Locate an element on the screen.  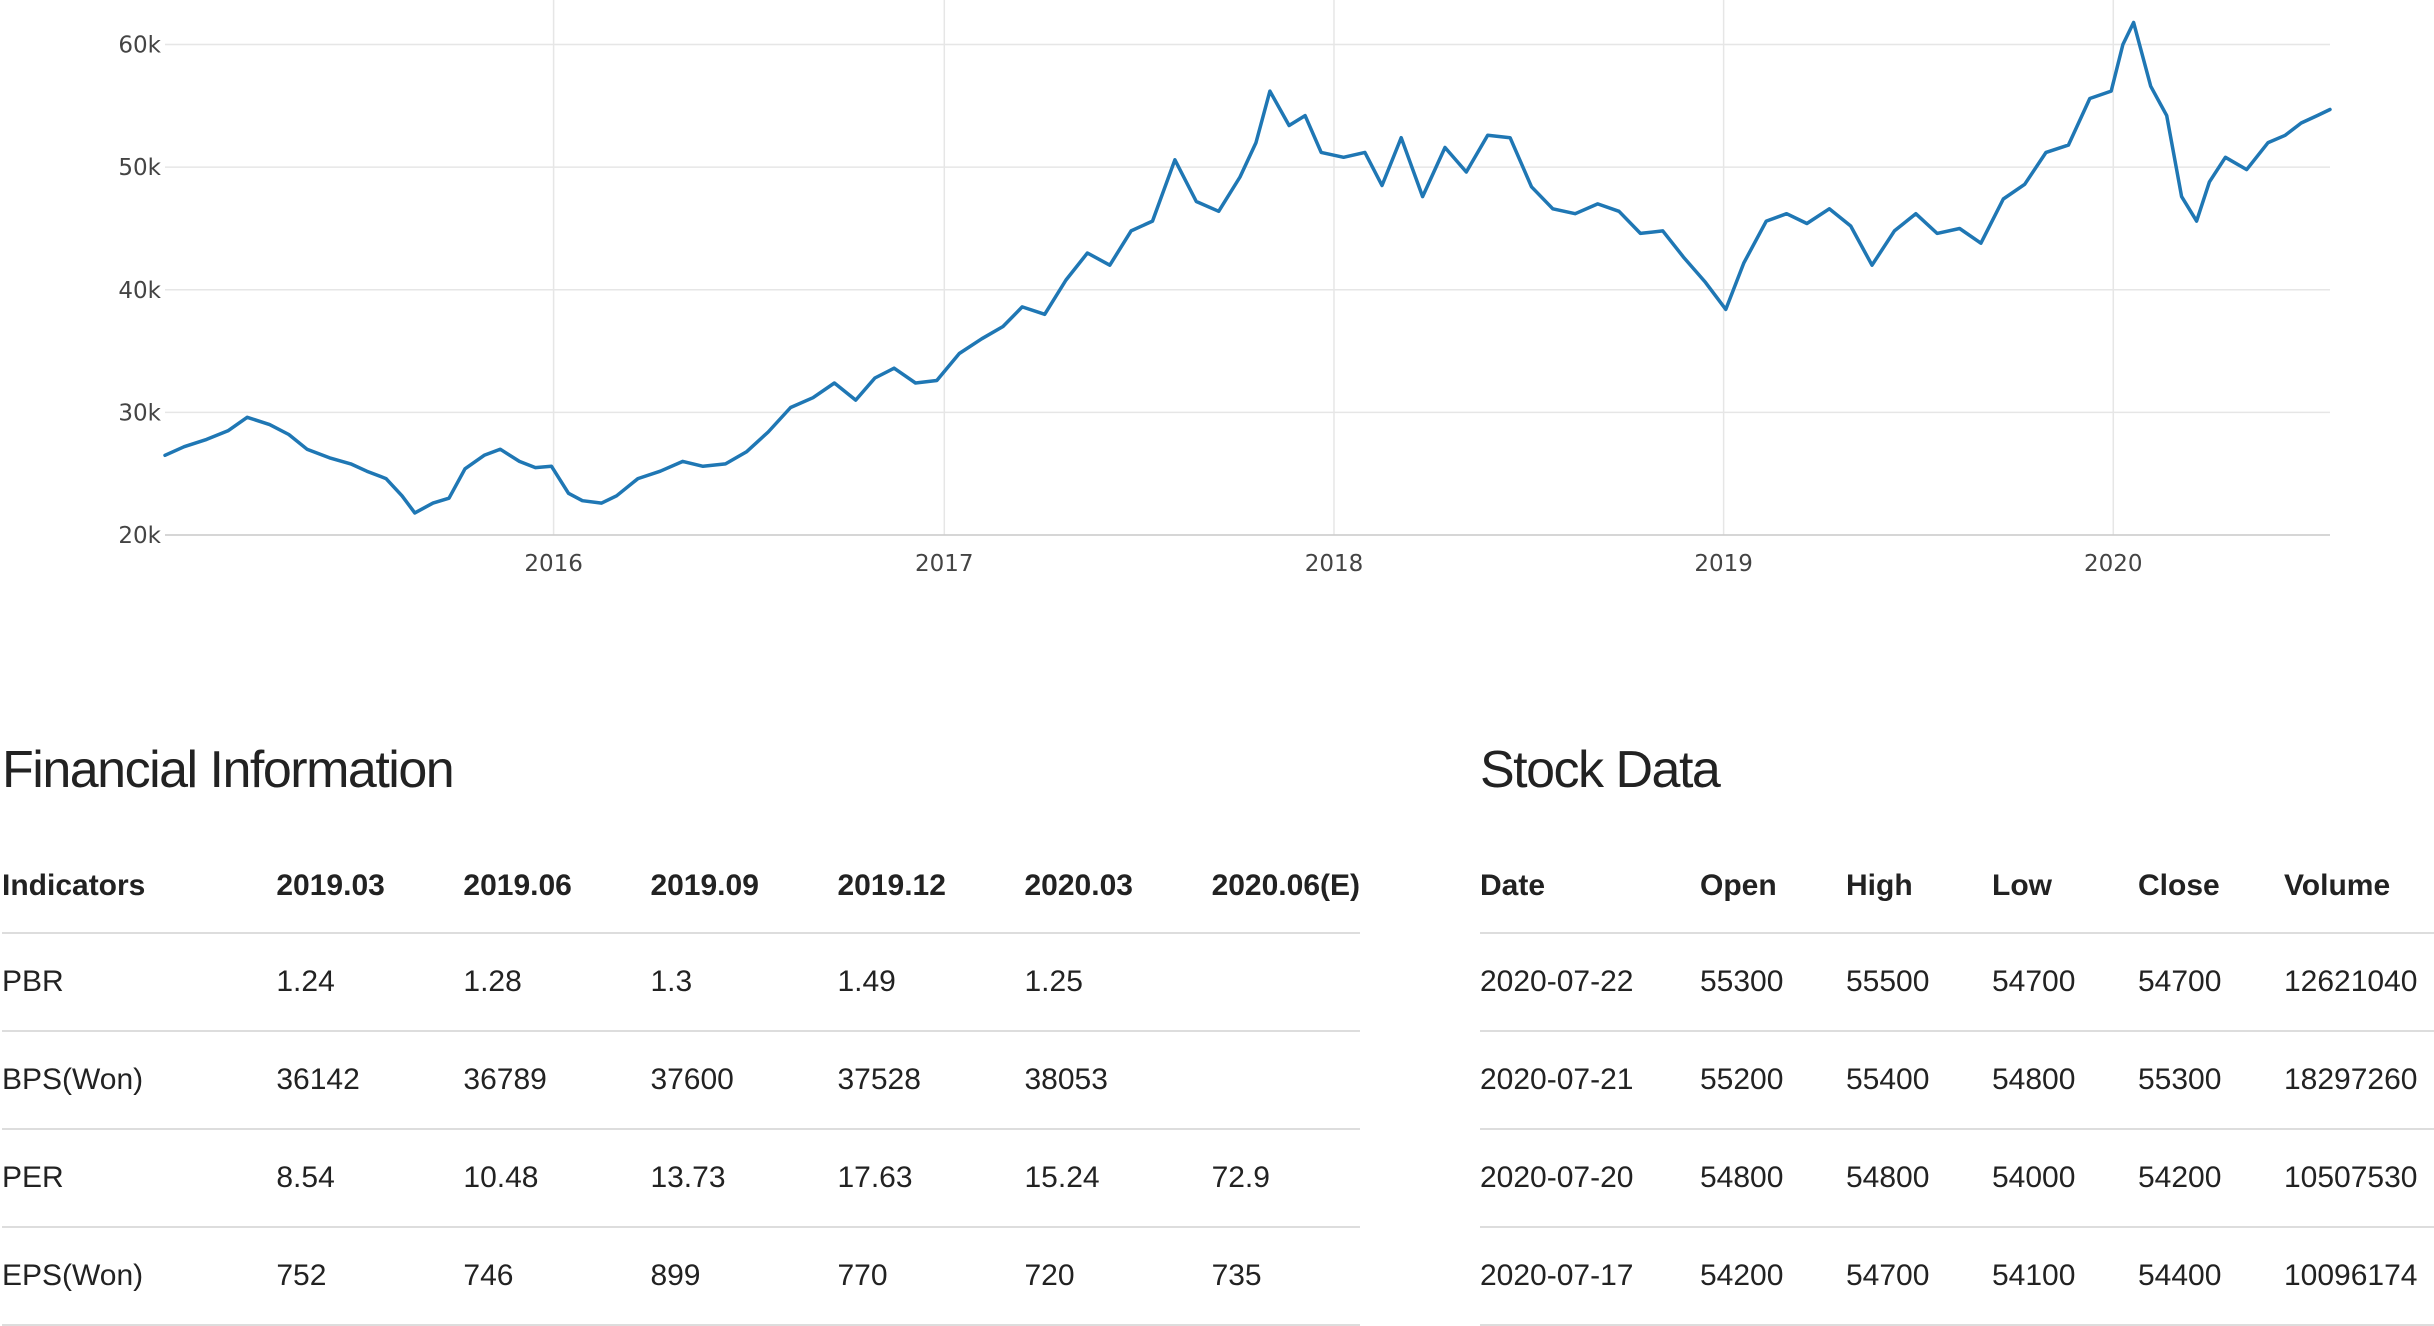
x-tick-label: 2020 is located at coordinates (2113, 564).